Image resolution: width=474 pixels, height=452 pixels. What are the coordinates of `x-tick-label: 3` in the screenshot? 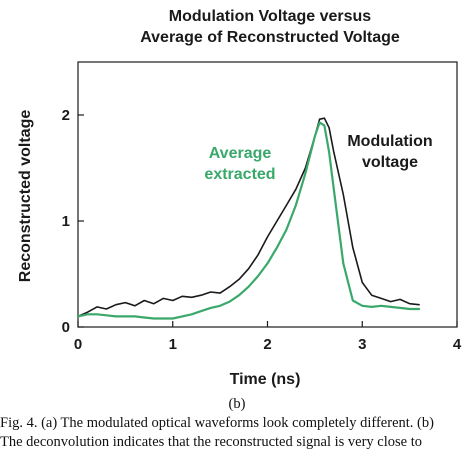 It's located at (362, 344).